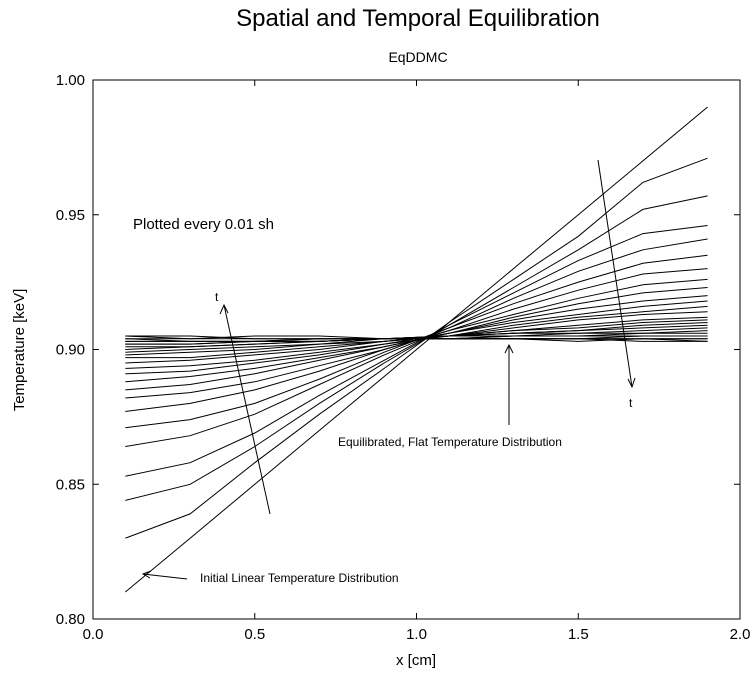  I want to click on y-tick-label: 0.95, so click(70, 215).